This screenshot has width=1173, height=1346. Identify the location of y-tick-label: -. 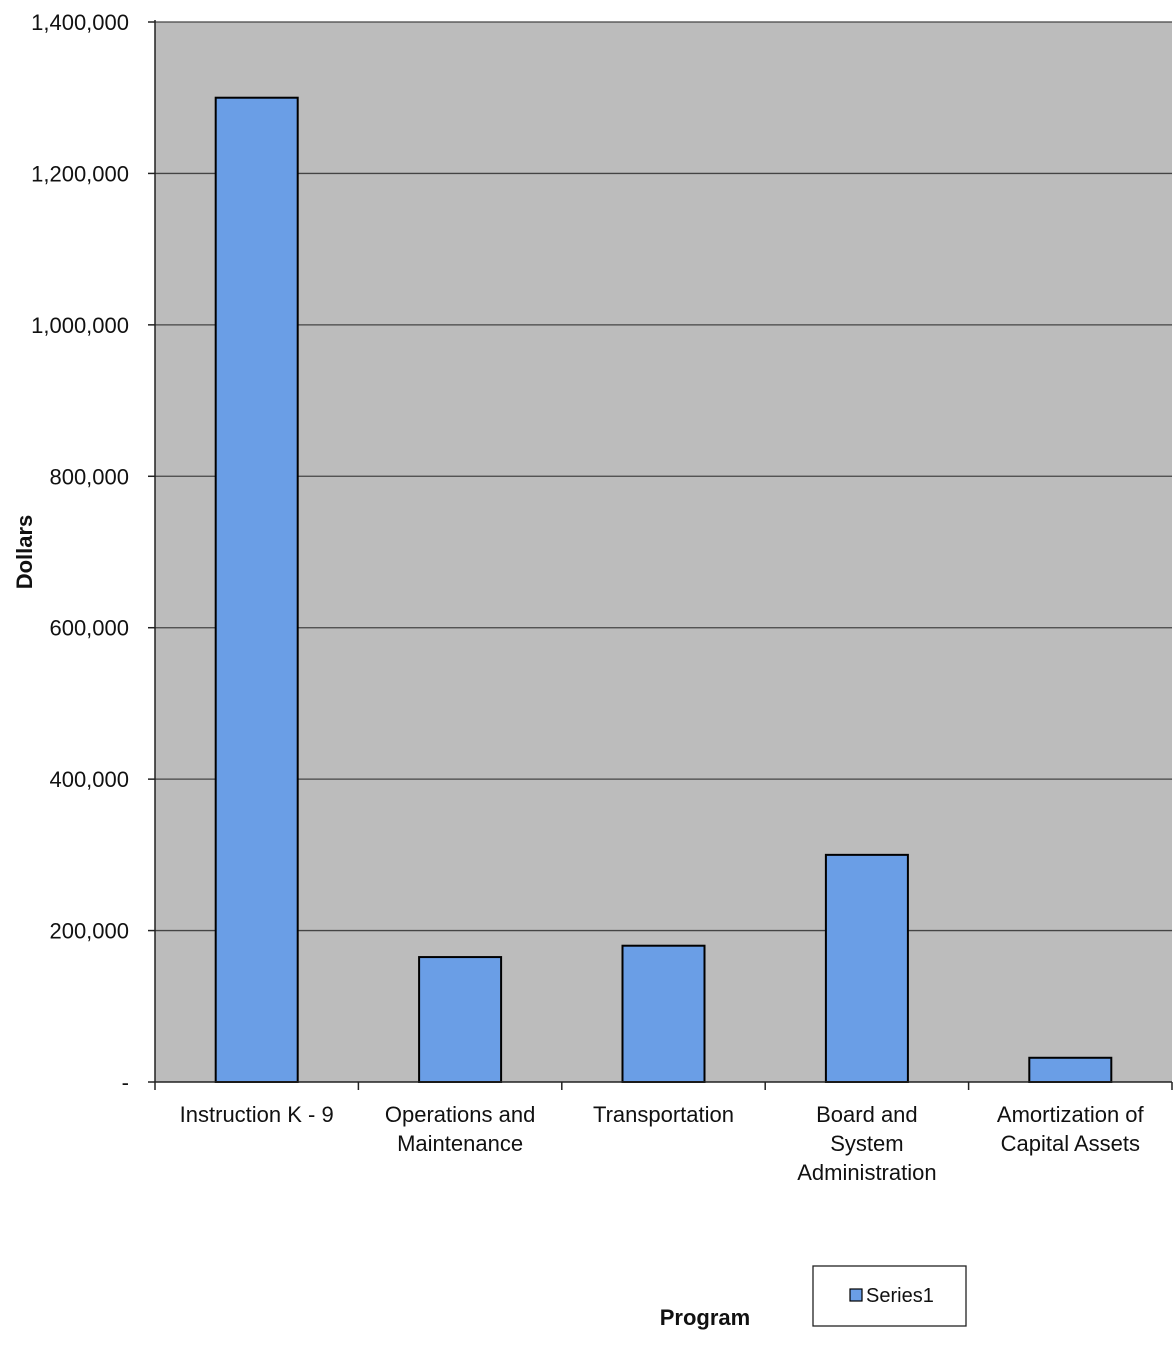
(125, 1082).